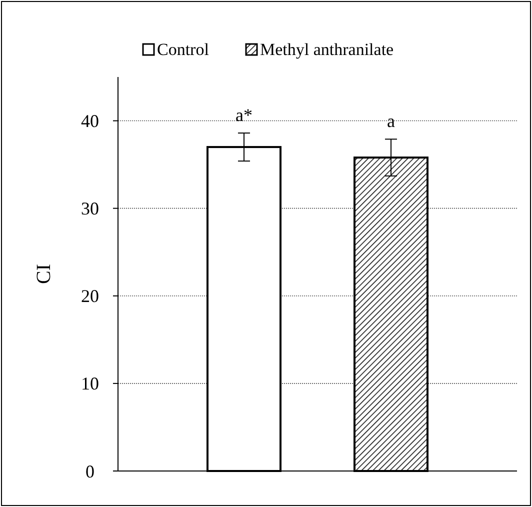 Image resolution: width=532 pixels, height=507 pixels. What do you see at coordinates (90, 296) in the screenshot?
I see `y-tick-label: 20` at bounding box center [90, 296].